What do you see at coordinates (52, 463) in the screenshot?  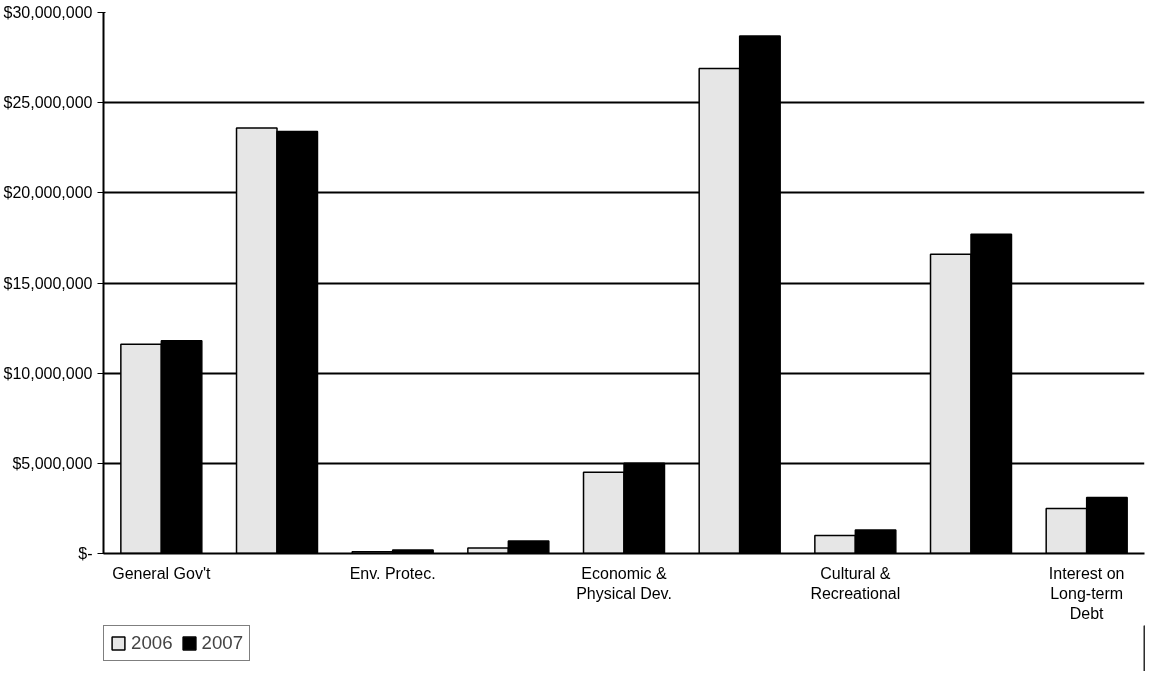 I see `y-tick-label: $5,000,000` at bounding box center [52, 463].